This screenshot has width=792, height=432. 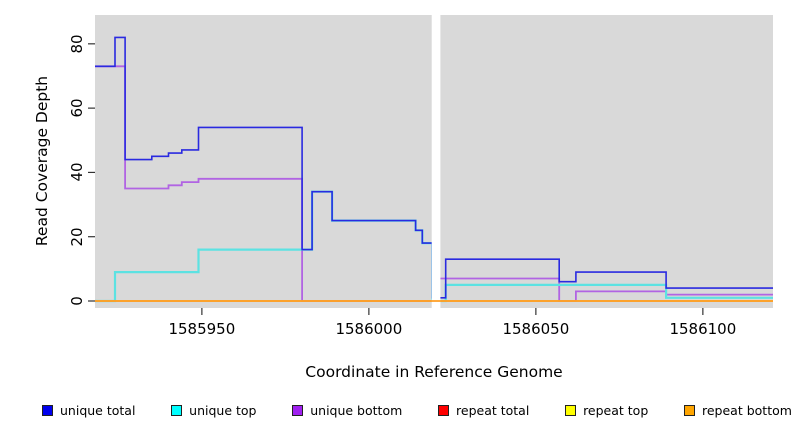 What do you see at coordinates (436, 161) in the screenshot?
I see `coverage-gap-band` at bounding box center [436, 161].